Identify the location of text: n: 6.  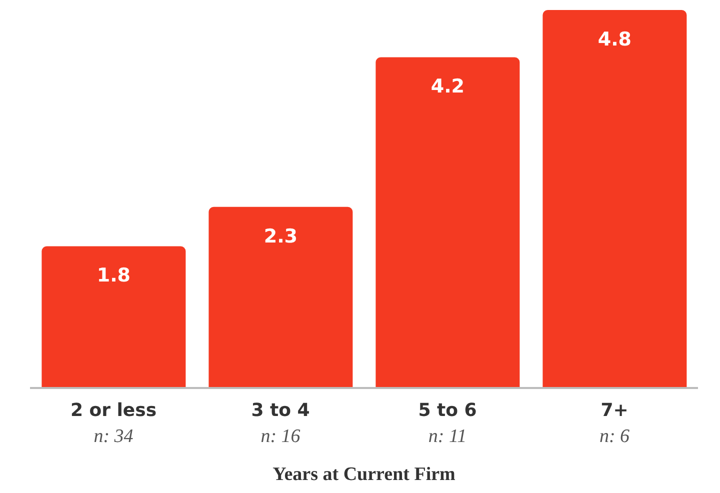
(614, 436).